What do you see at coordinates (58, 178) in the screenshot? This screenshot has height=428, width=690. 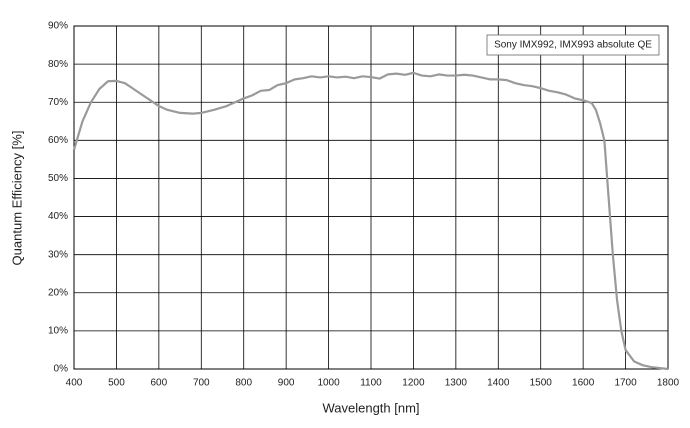 I see `y-tick-label: 50%` at bounding box center [58, 178].